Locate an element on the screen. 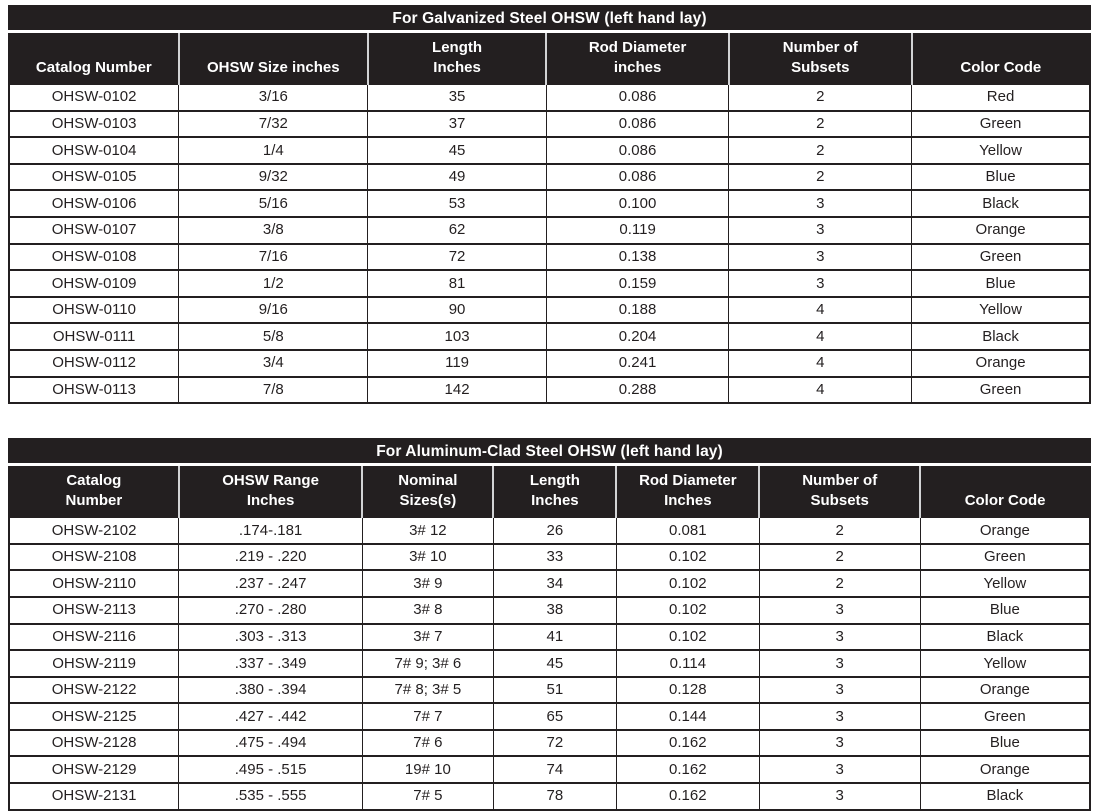  table-cell: .535 - .555 is located at coordinates (270, 796).